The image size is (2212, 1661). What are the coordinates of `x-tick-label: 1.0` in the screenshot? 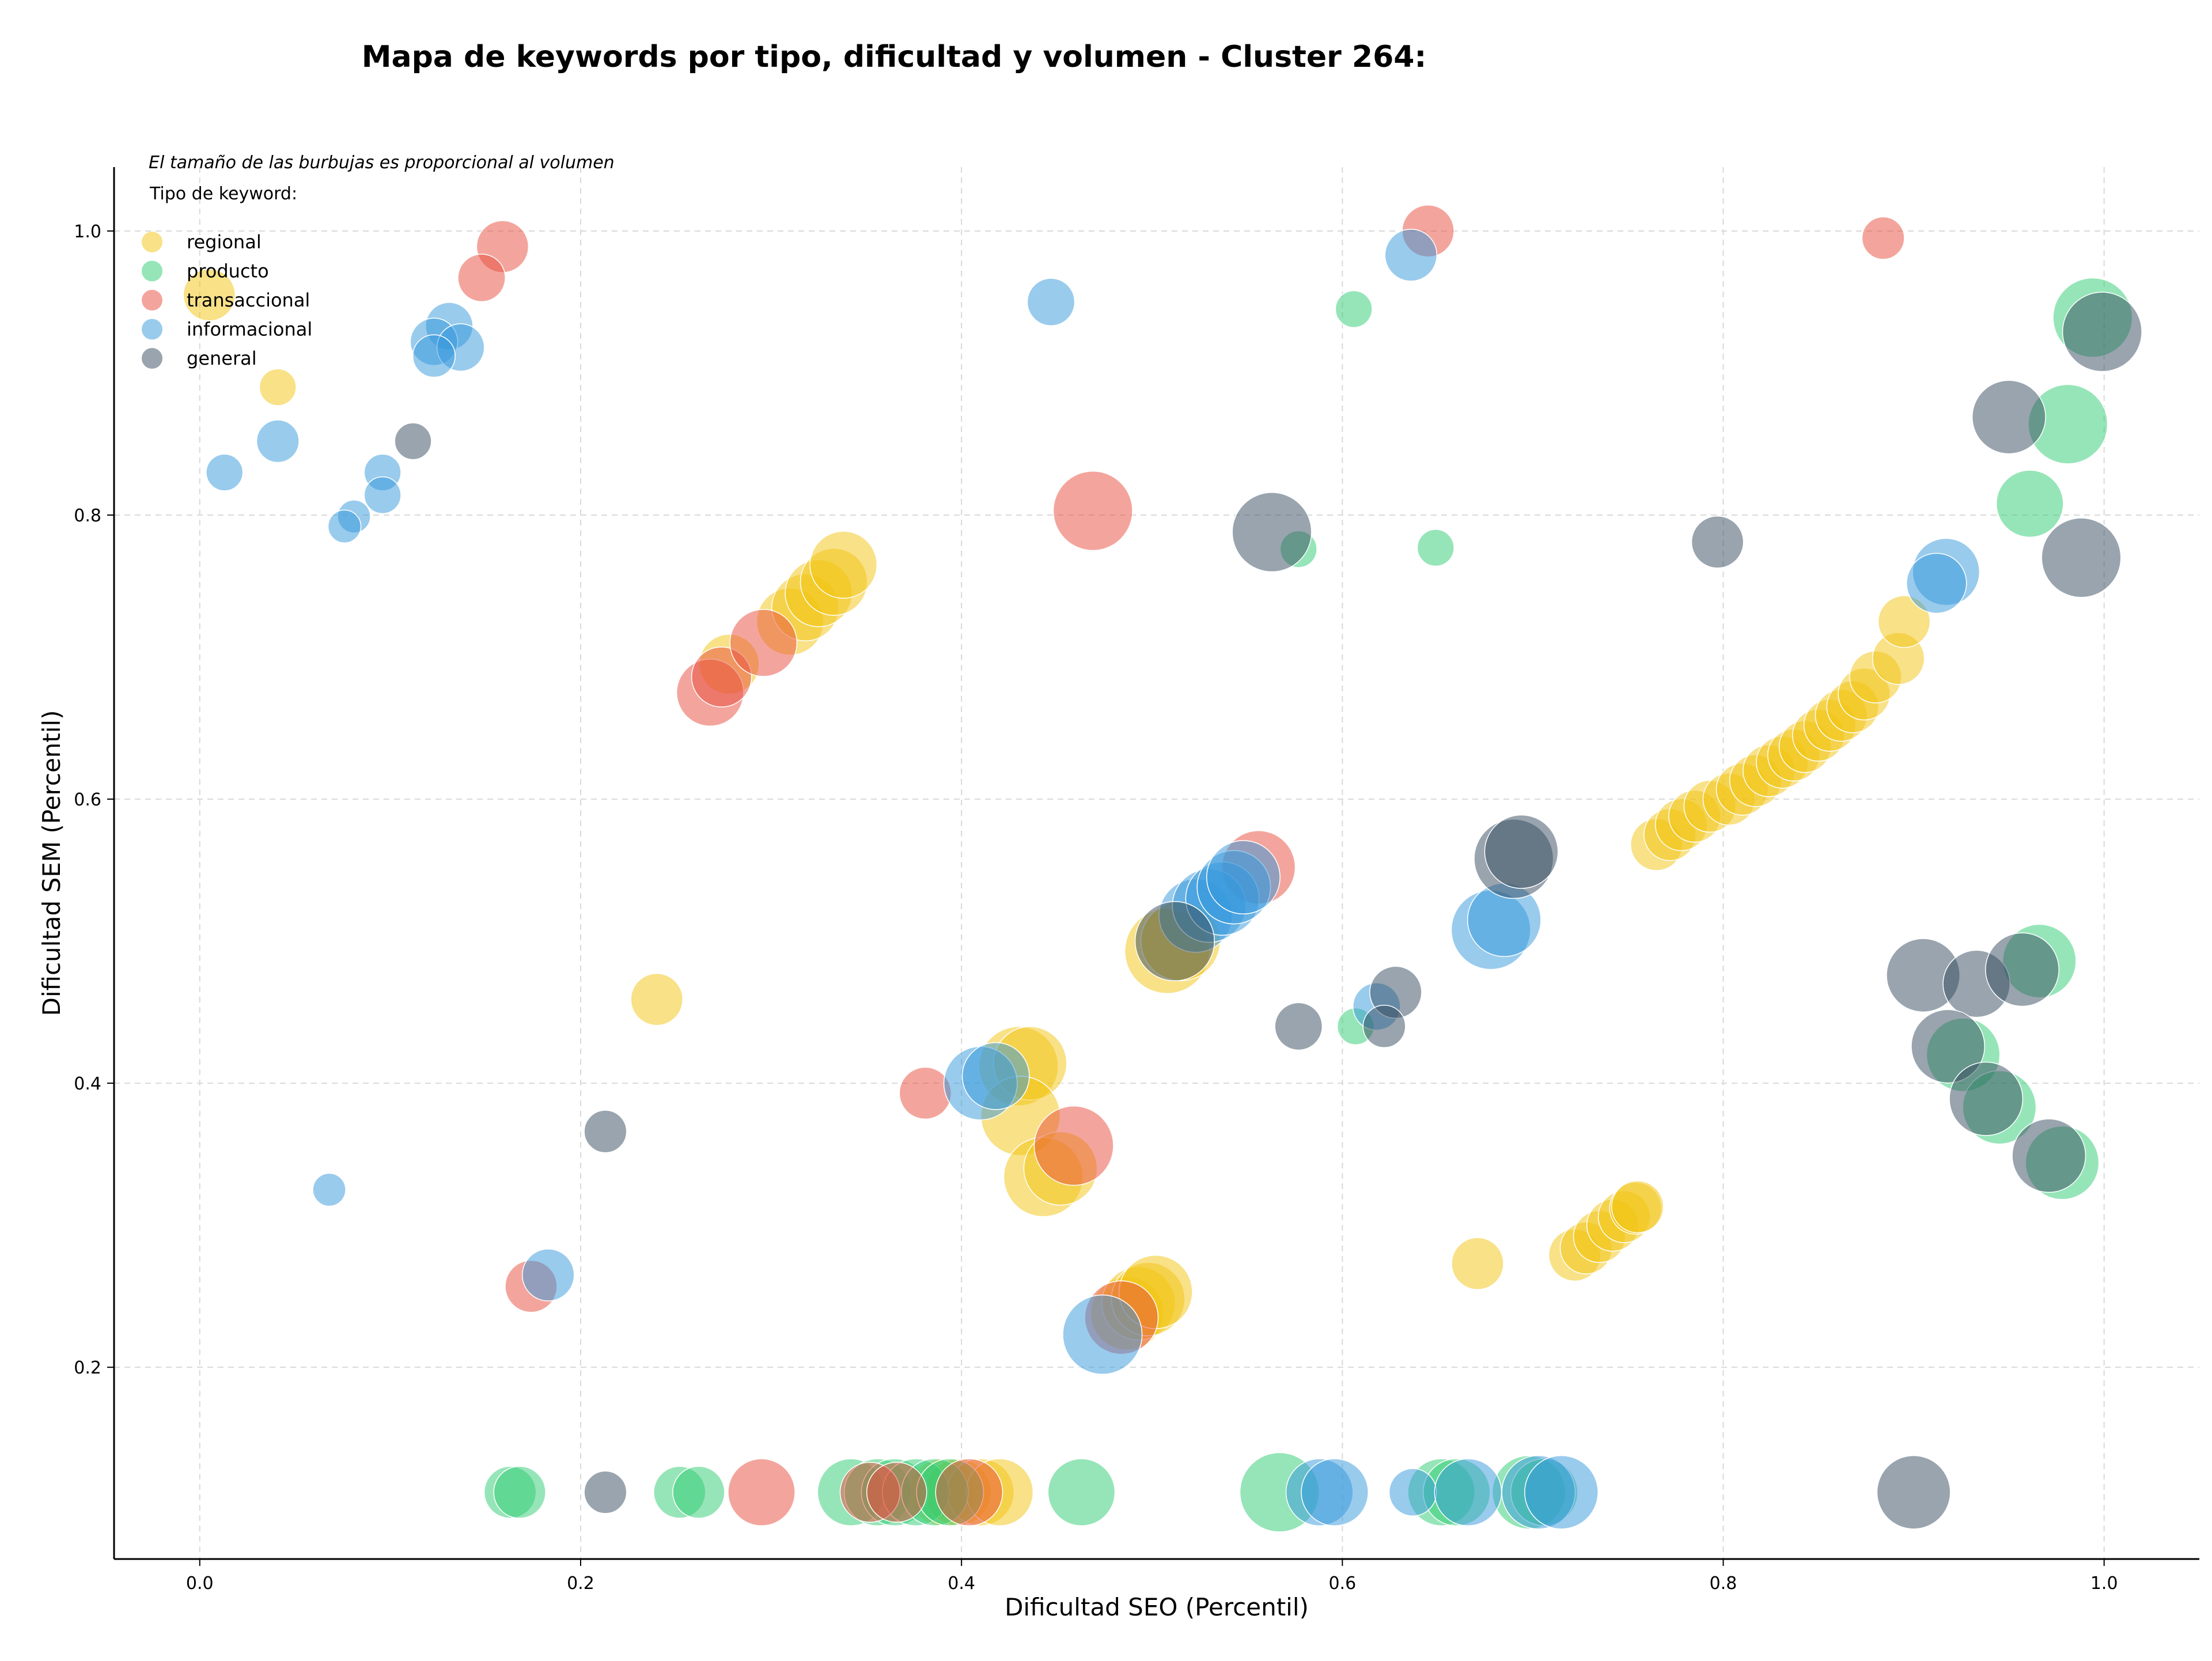 It's located at (2104, 1583).